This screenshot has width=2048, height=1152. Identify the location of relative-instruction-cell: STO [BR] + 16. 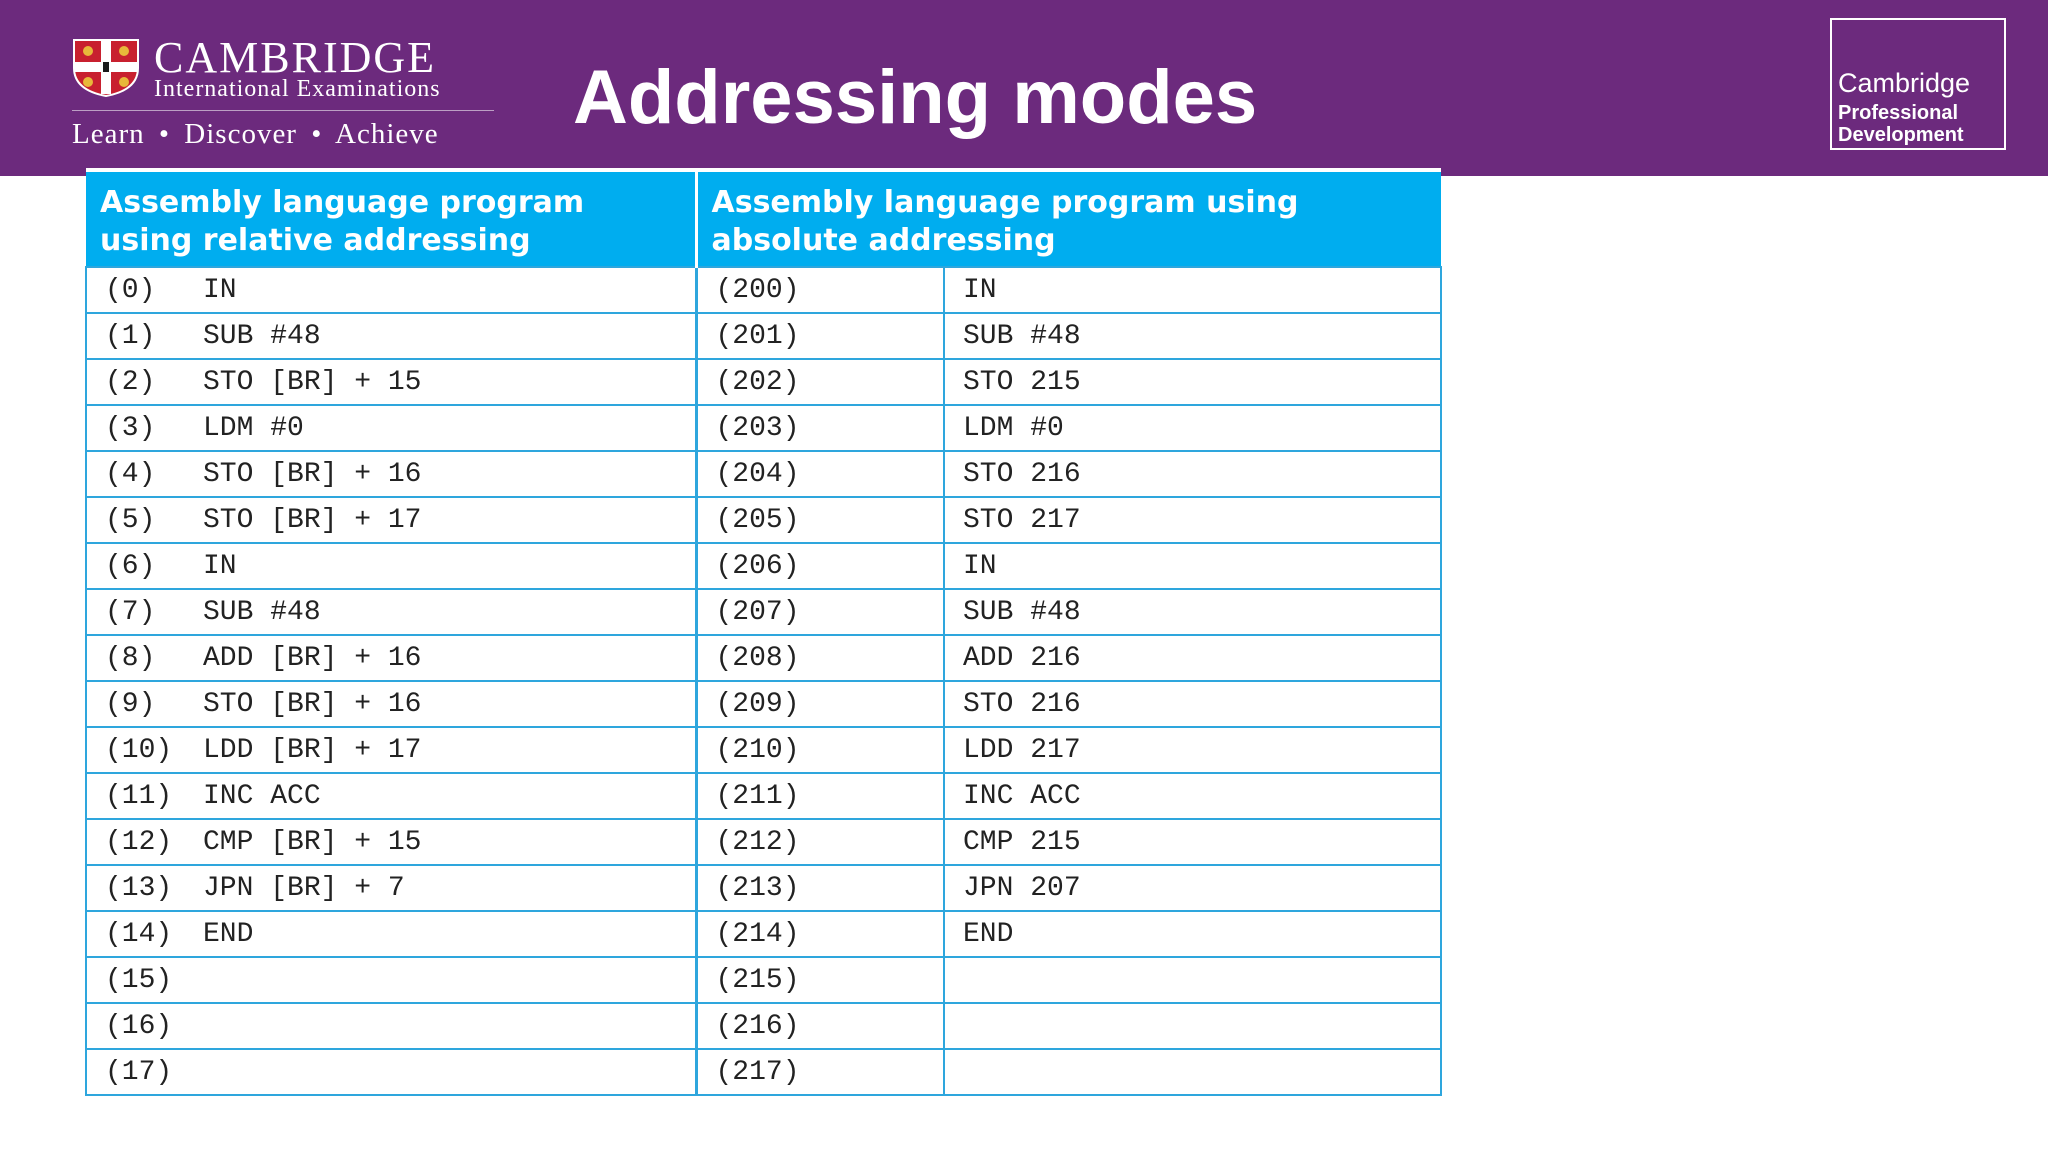
(450, 474).